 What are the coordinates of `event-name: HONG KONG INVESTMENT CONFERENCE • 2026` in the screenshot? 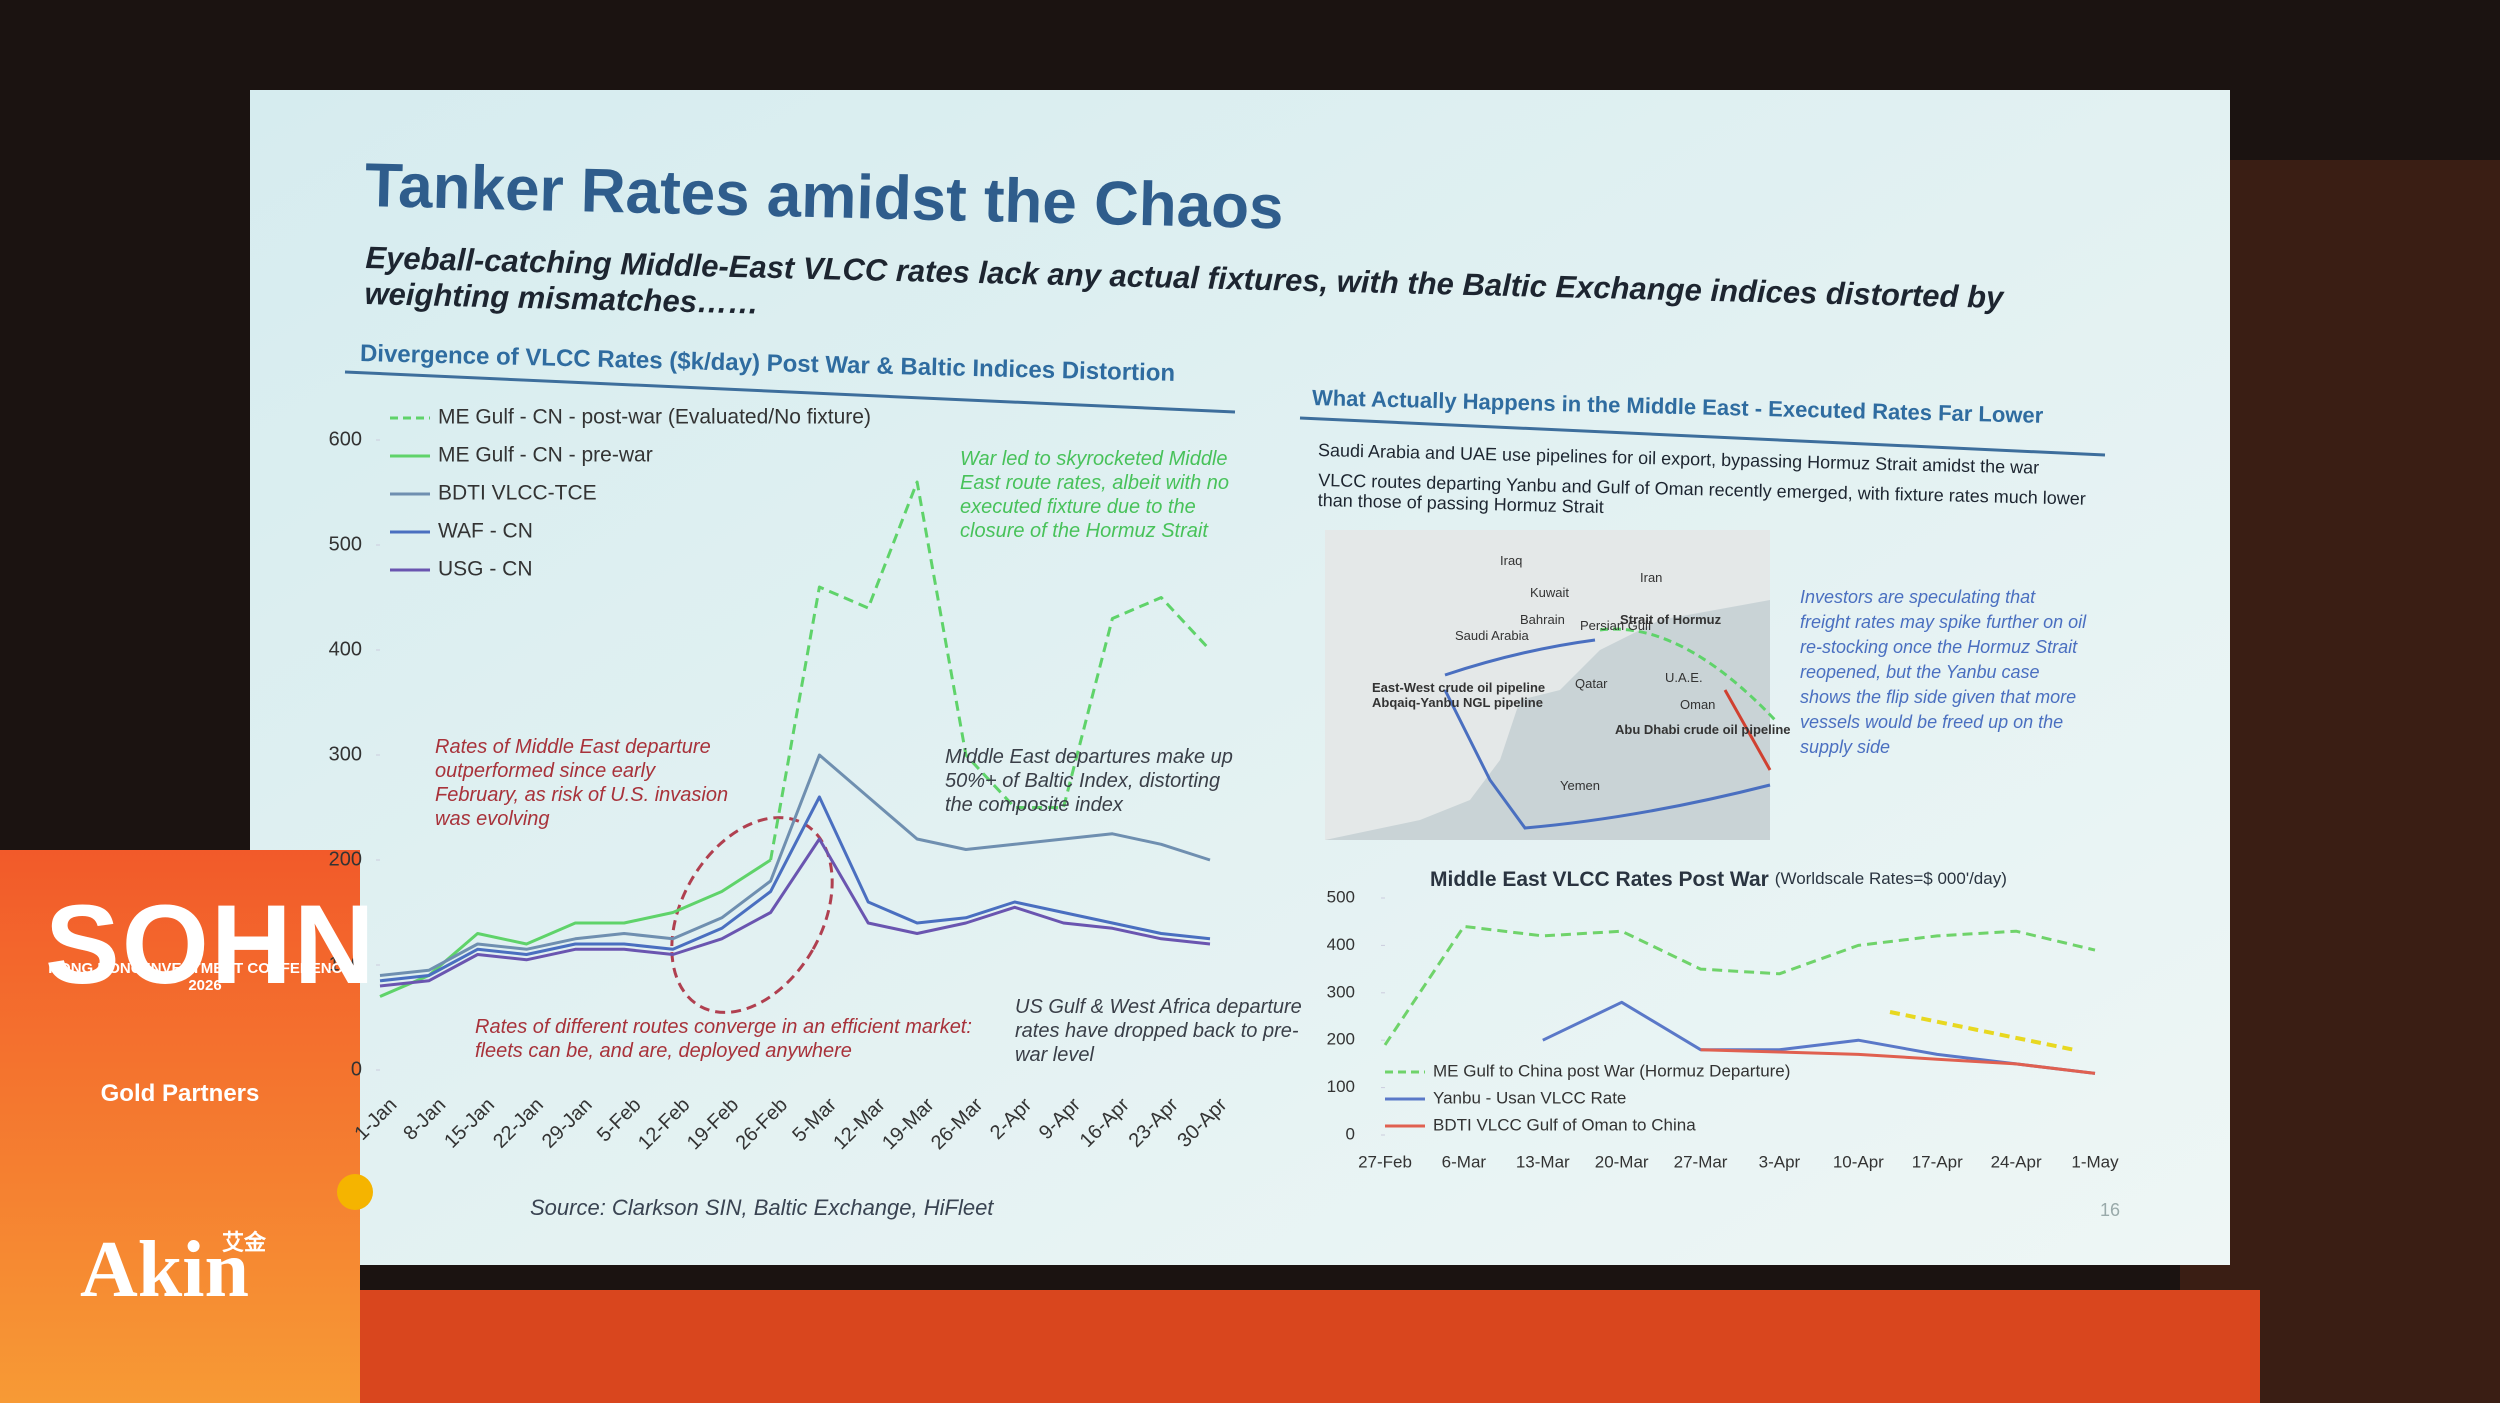 It's located at (205, 977).